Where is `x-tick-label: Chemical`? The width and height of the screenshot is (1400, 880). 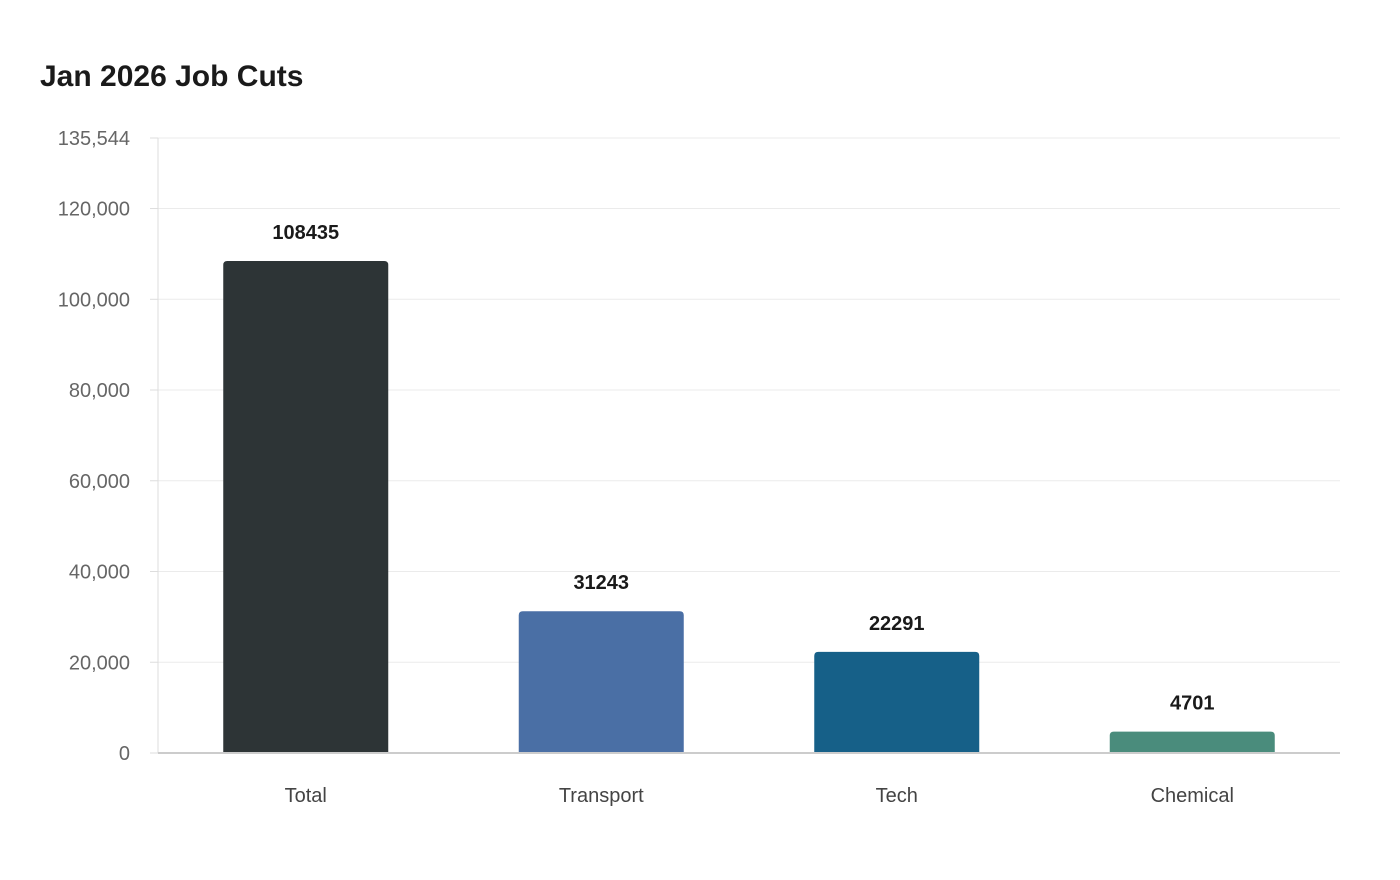
x-tick-label: Chemical is located at coordinates (1192, 796).